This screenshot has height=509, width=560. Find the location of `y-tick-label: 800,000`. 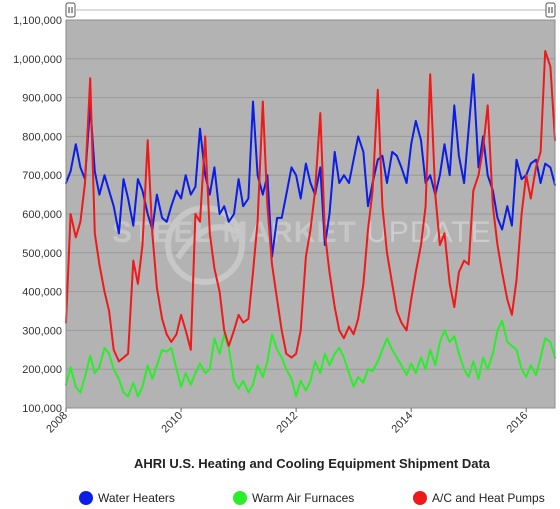

y-tick-label: 800,000 is located at coordinates (42, 137).